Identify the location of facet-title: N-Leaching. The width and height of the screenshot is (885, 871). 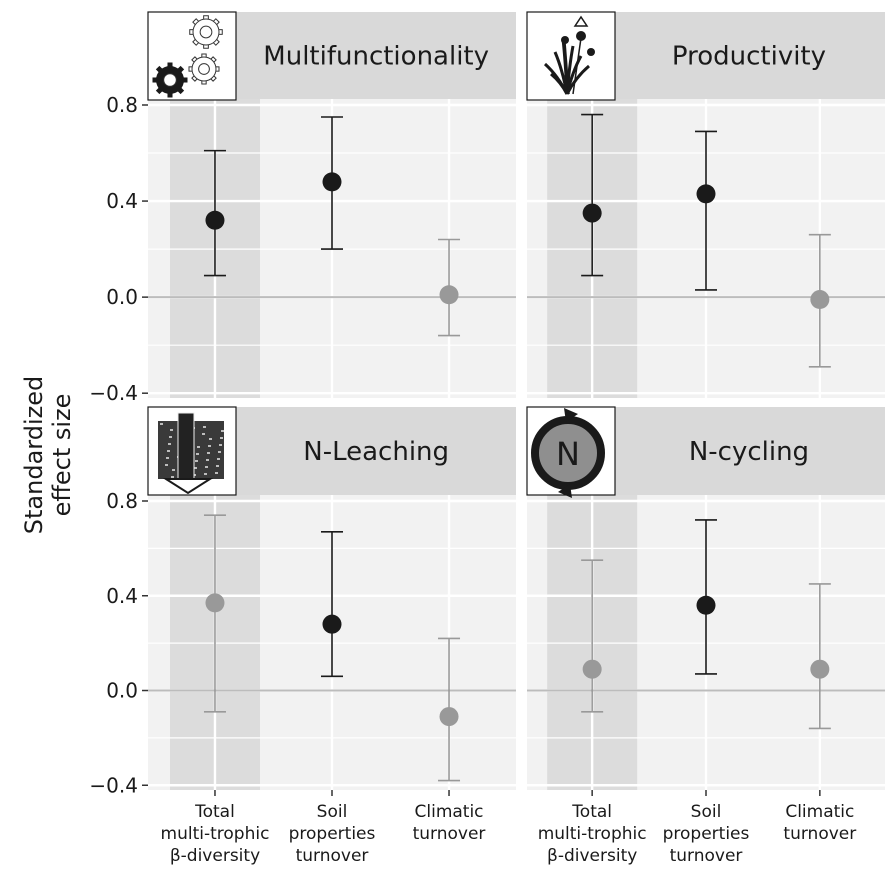
(376, 452).